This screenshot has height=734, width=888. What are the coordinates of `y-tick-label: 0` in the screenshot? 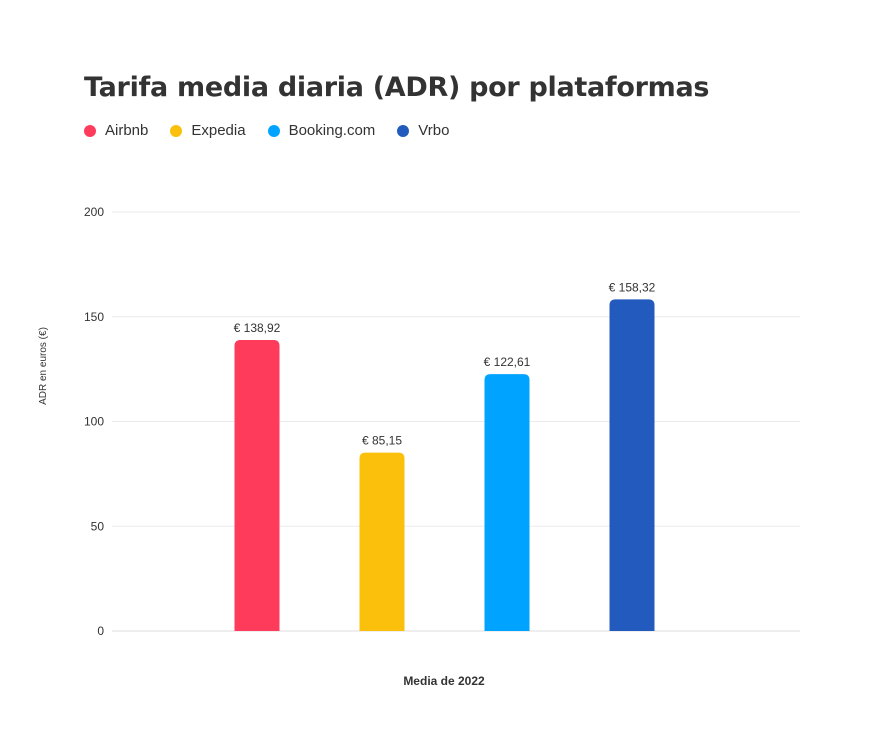 It's located at (100, 631).